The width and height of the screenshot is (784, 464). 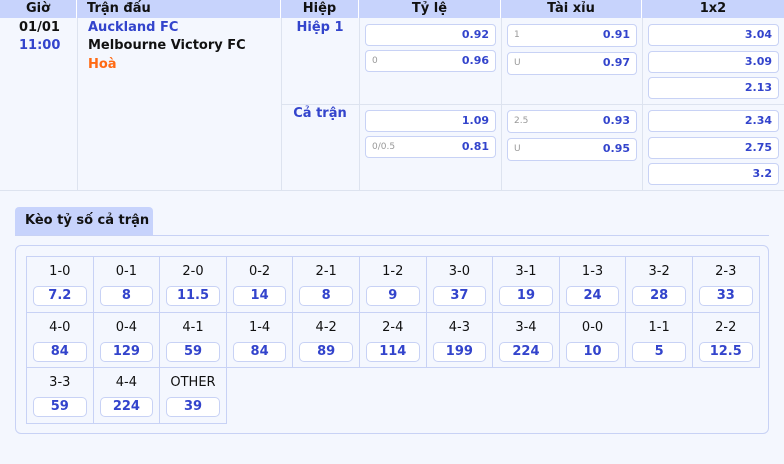 What do you see at coordinates (326, 351) in the screenshot?
I see `score-odds-button: 89` at bounding box center [326, 351].